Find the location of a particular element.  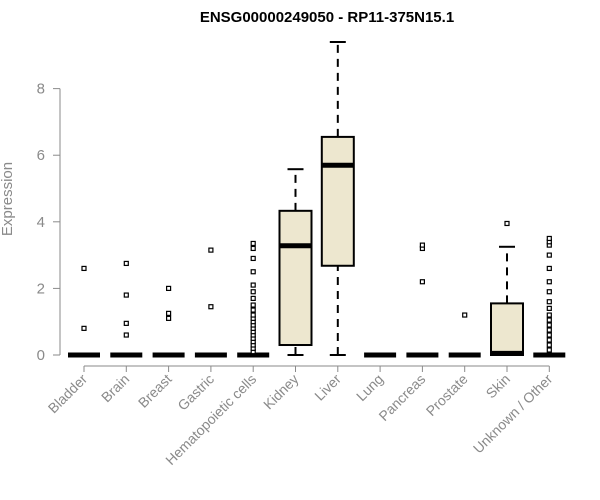

x-tick-label: Bladder is located at coordinates (68, 394).